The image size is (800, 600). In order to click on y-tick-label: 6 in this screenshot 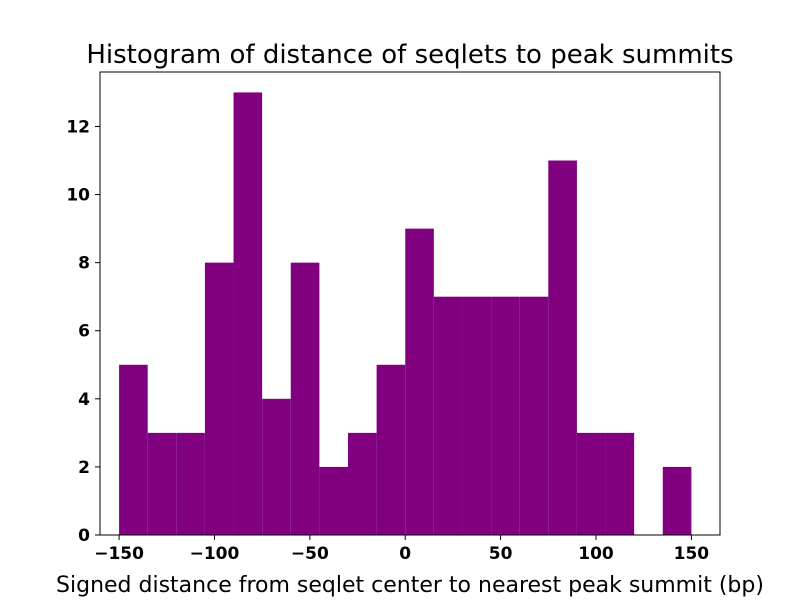, I will do `click(84, 332)`.